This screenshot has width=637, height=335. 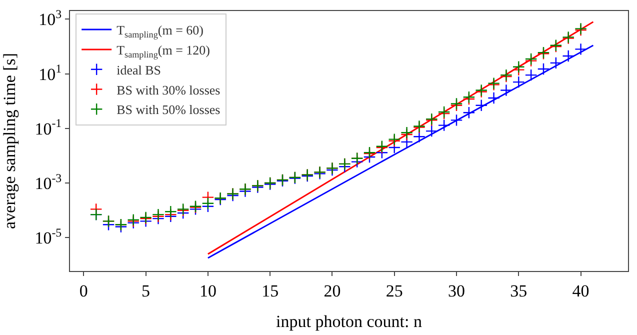 What do you see at coordinates (163, 51) in the screenshot?
I see `legend-label: T$_{sampling}$(m = 120)` at bounding box center [163, 51].